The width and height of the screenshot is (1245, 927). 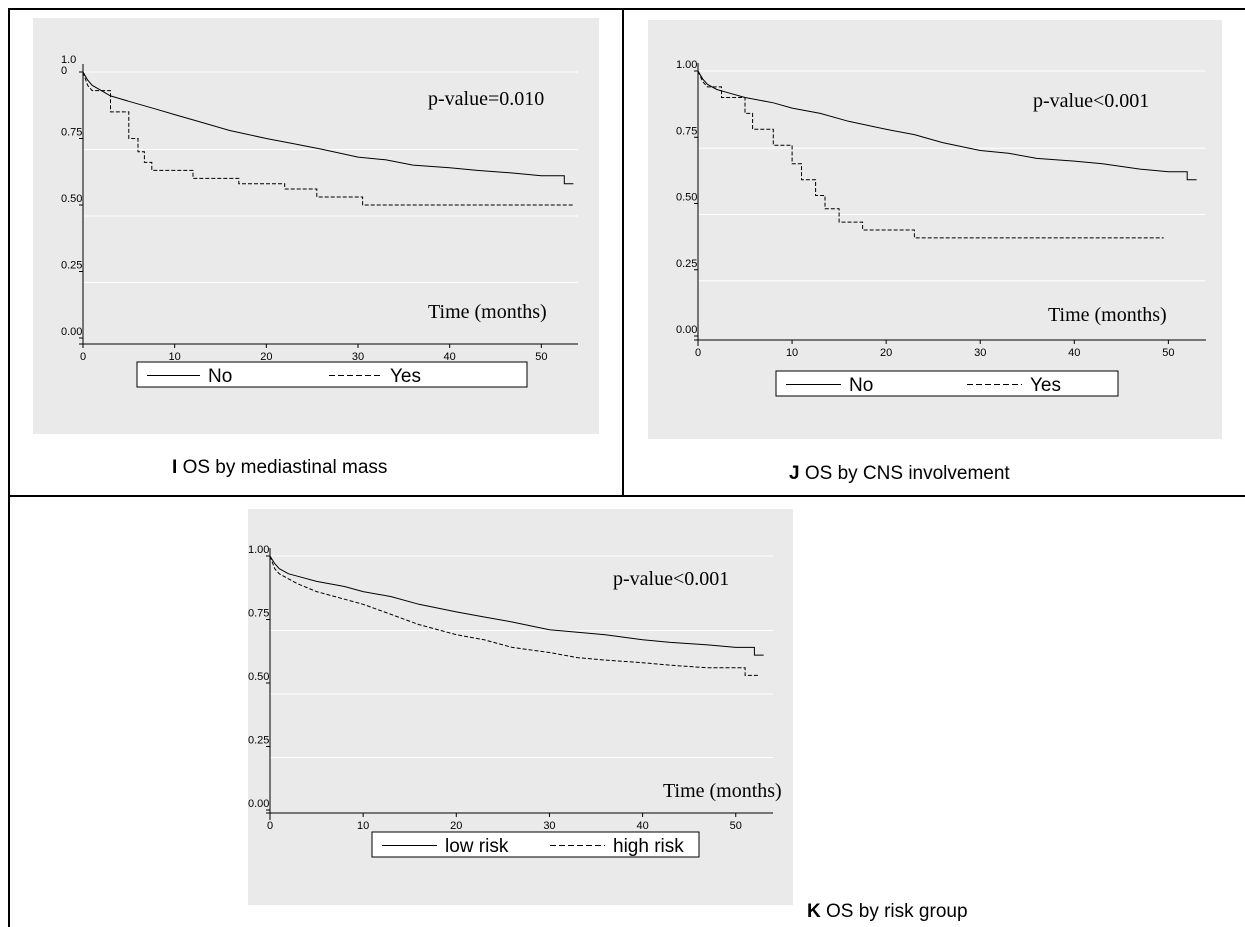 I want to click on legend-label: high risk, so click(x=648, y=846).